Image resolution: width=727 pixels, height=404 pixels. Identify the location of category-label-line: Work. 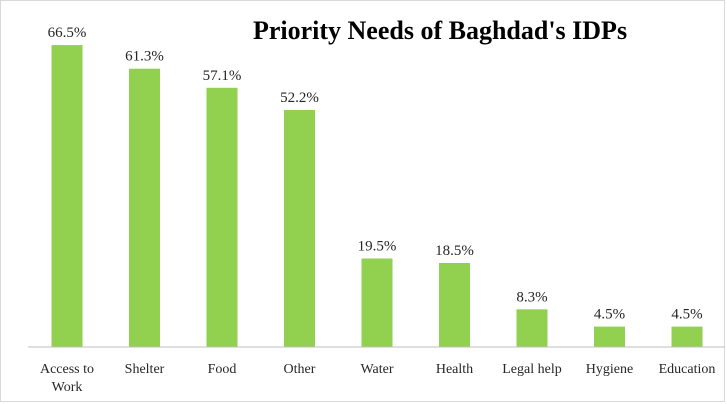
(67, 387).